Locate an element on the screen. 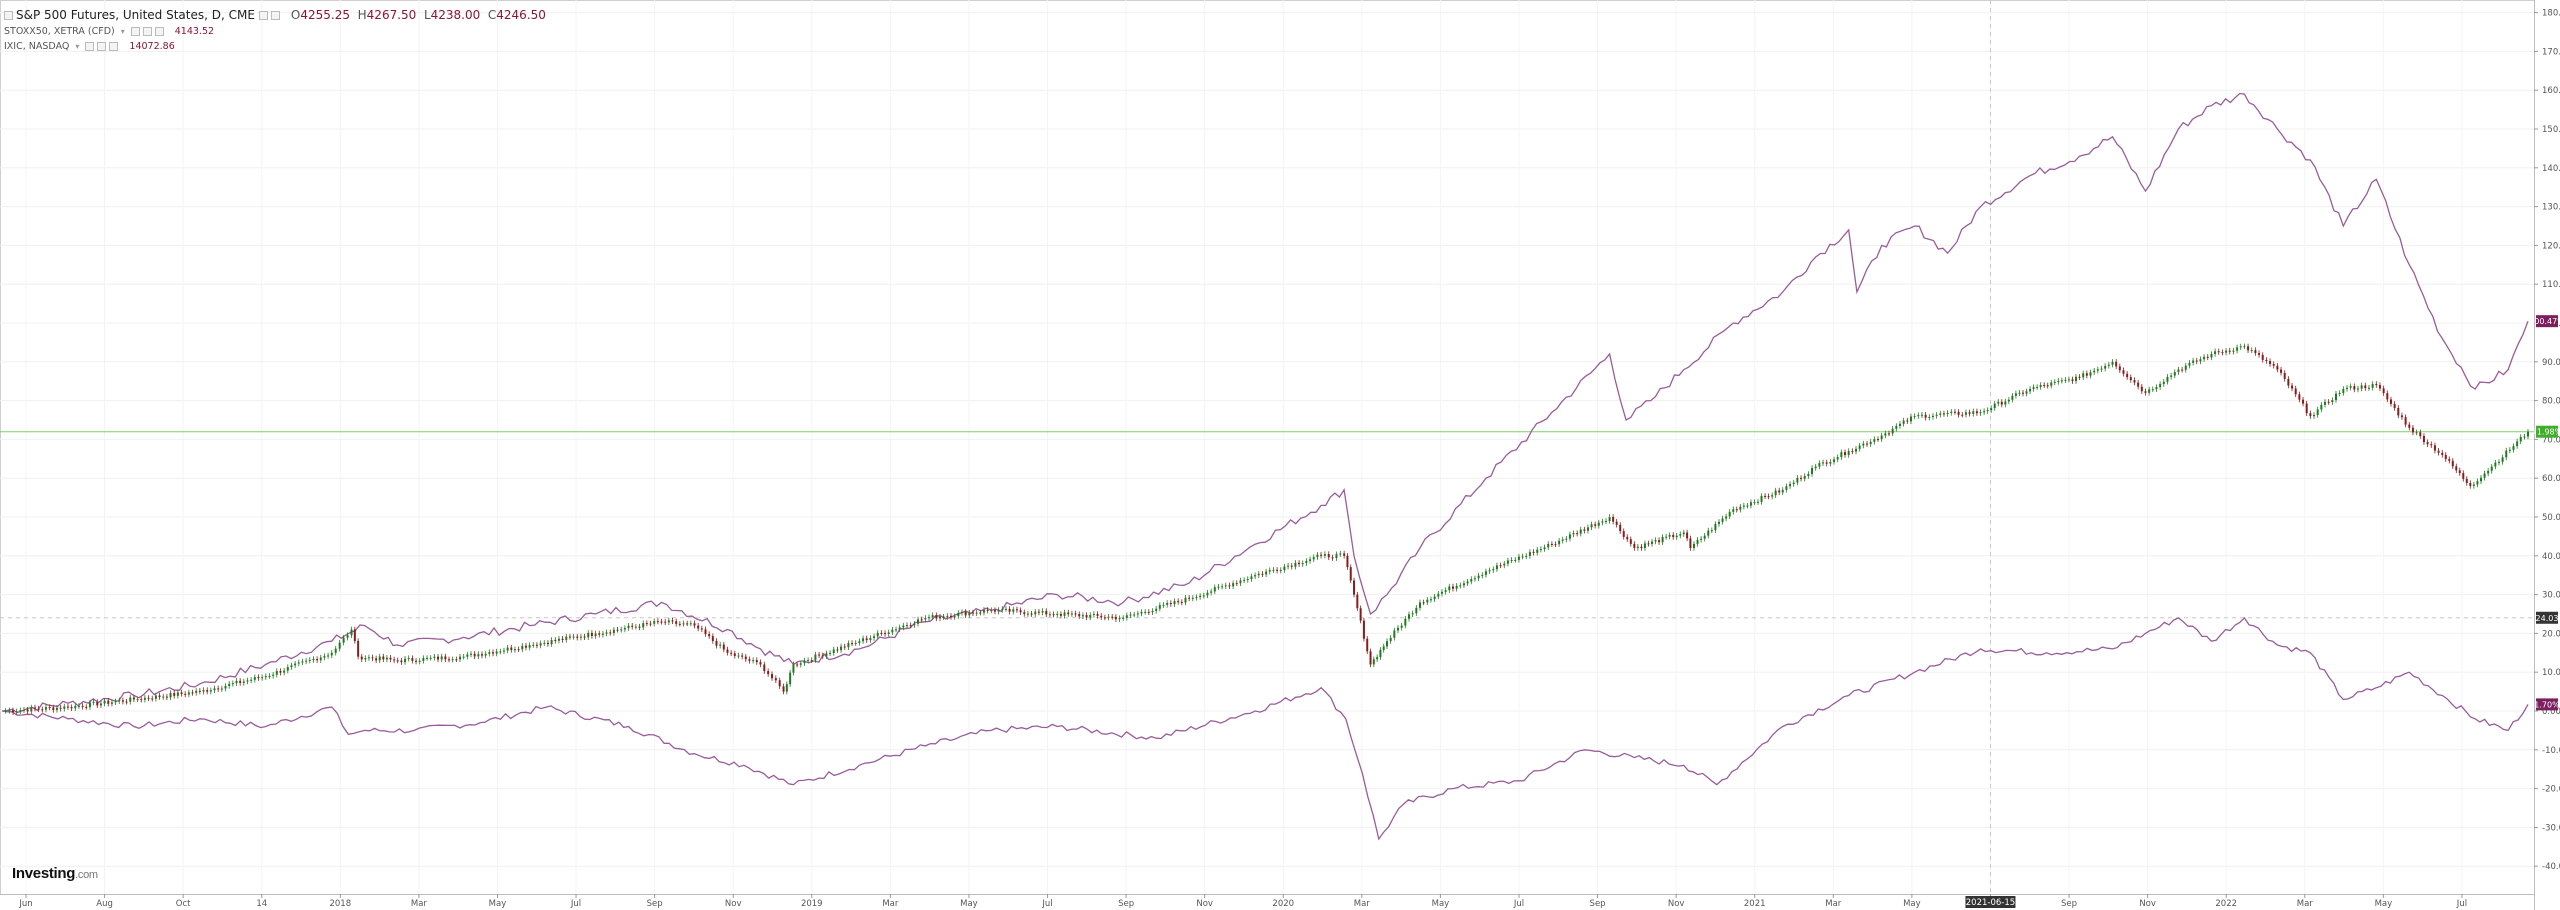 This screenshot has height=910, width=2560. collapse-legend-icon is located at coordinates (8, 15).